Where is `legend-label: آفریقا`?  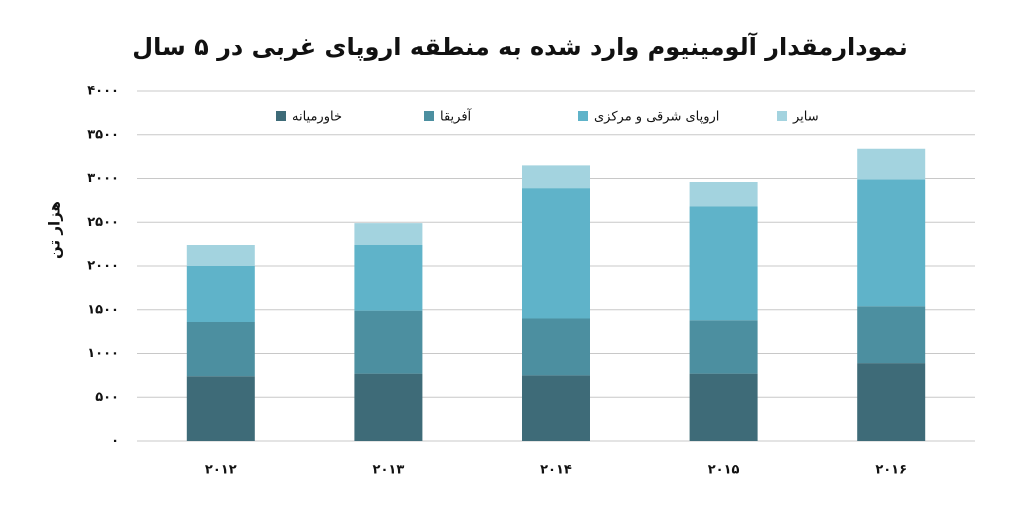
legend-label: آفریقا is located at coordinates (456, 116).